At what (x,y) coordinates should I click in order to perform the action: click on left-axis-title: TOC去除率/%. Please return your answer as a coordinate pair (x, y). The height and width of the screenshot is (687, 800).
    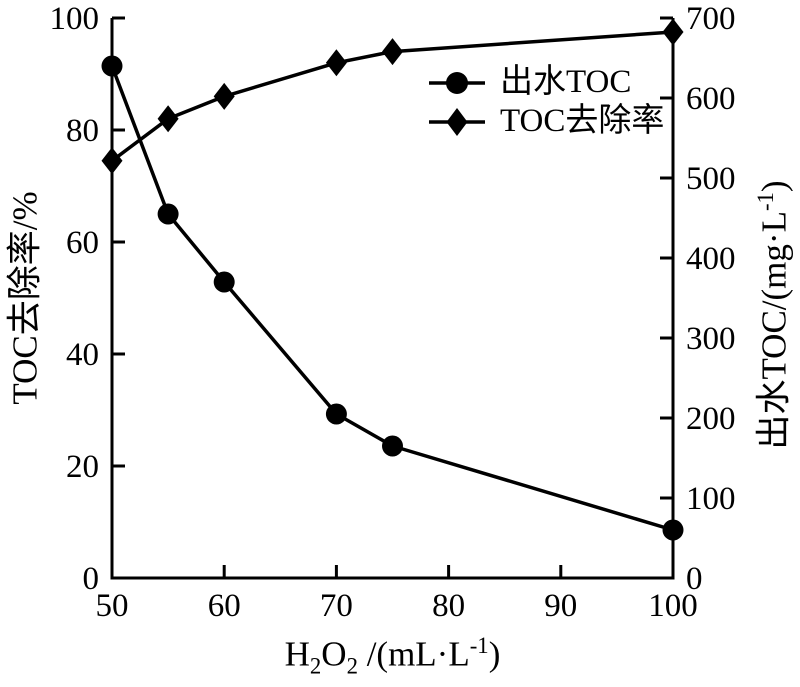
    Looking at the image, I should click on (25, 298).